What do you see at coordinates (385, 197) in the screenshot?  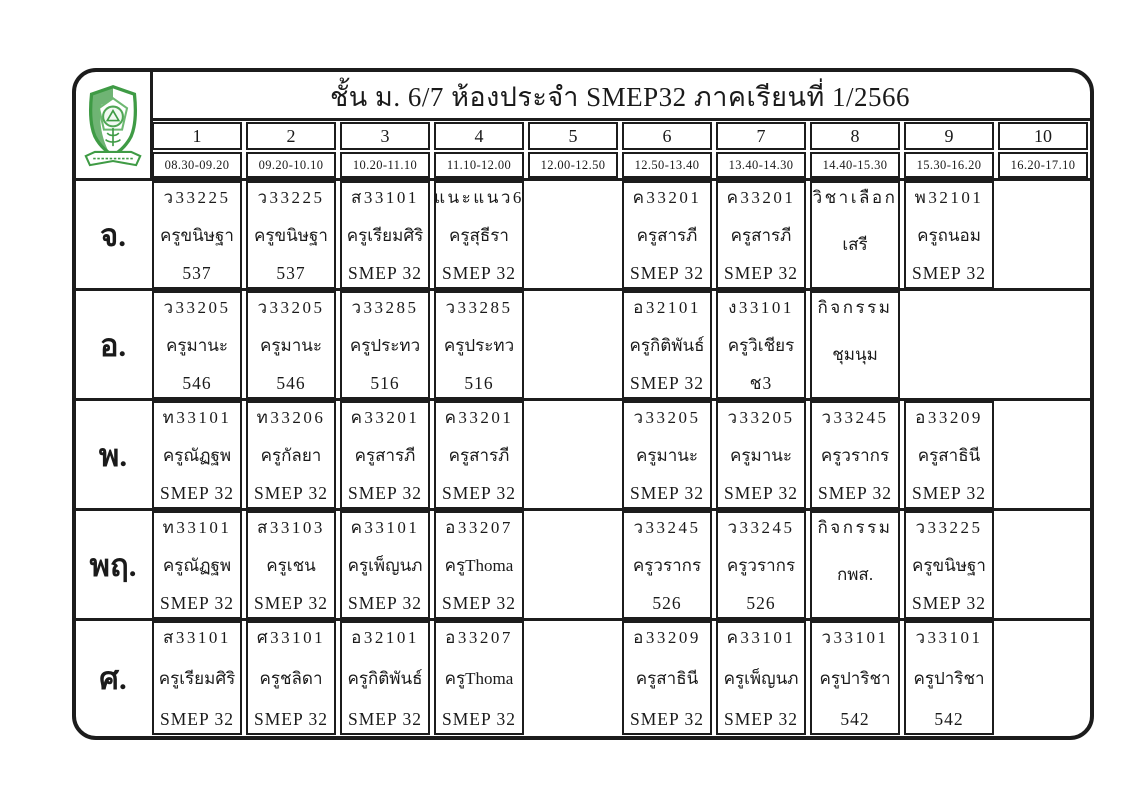 I see `cell-subject-code: ส33101` at bounding box center [385, 197].